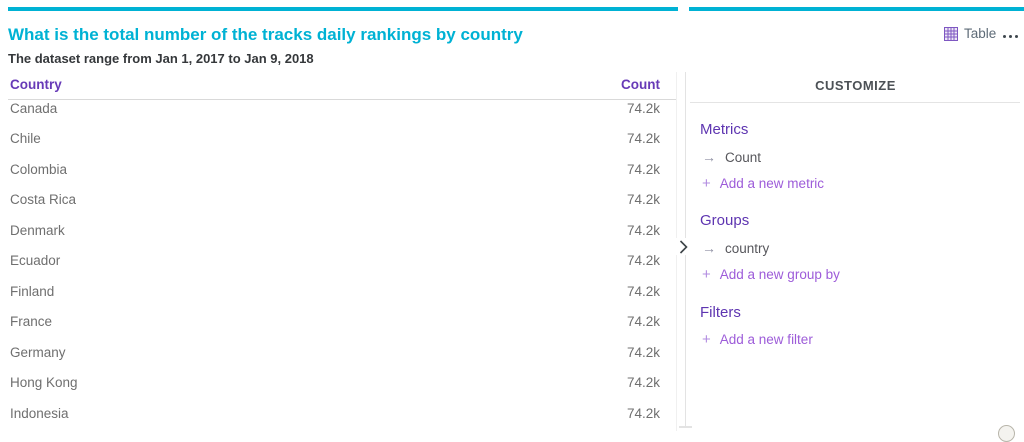  Describe the element at coordinates (31, 322) in the screenshot. I see `country-cell: France` at that location.